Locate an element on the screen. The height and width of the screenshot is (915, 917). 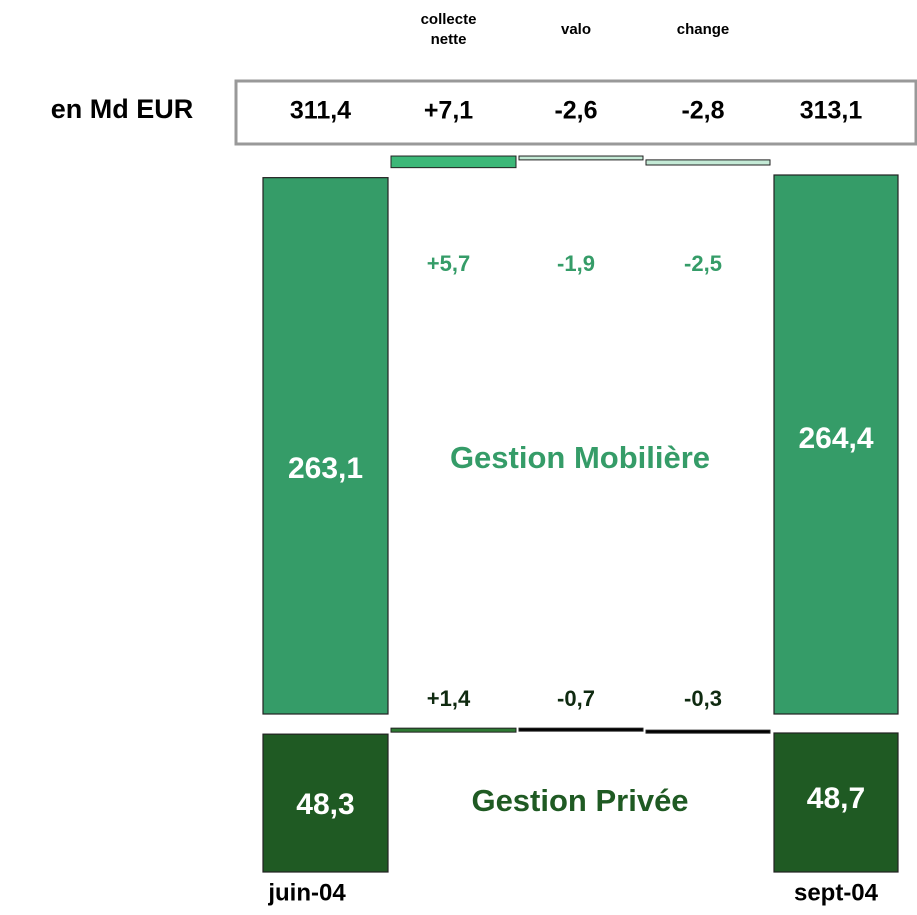
change-label: -1,9 is located at coordinates (576, 263).